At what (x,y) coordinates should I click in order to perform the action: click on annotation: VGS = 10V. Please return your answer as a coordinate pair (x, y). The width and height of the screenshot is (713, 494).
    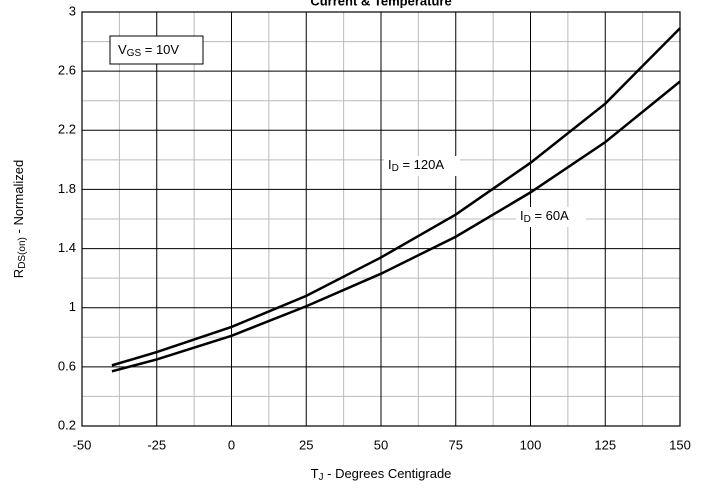
    Looking at the image, I should click on (148, 50).